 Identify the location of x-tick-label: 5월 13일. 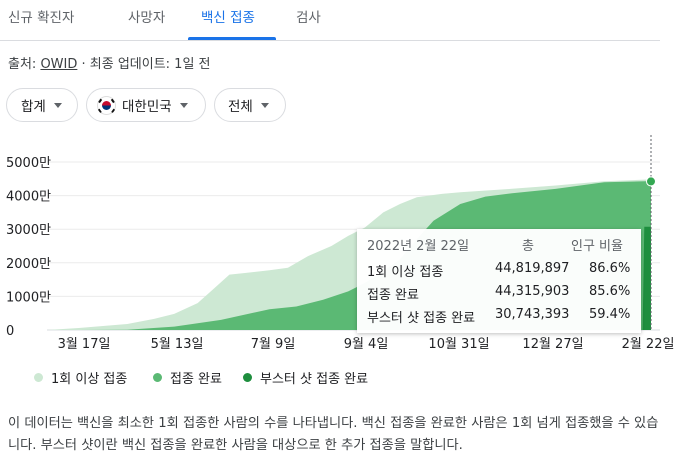
(177, 344).